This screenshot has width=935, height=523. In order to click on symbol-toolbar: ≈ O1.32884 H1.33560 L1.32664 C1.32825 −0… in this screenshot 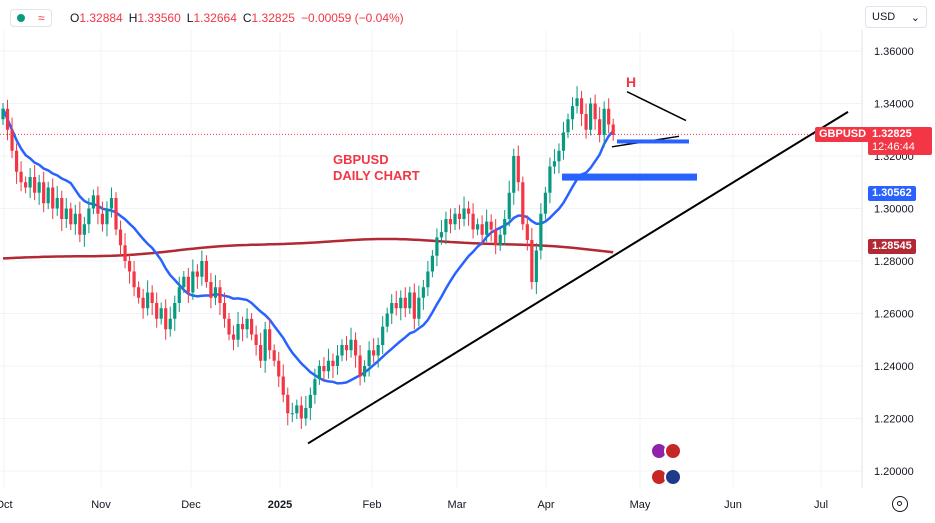, I will do `click(207, 18)`.